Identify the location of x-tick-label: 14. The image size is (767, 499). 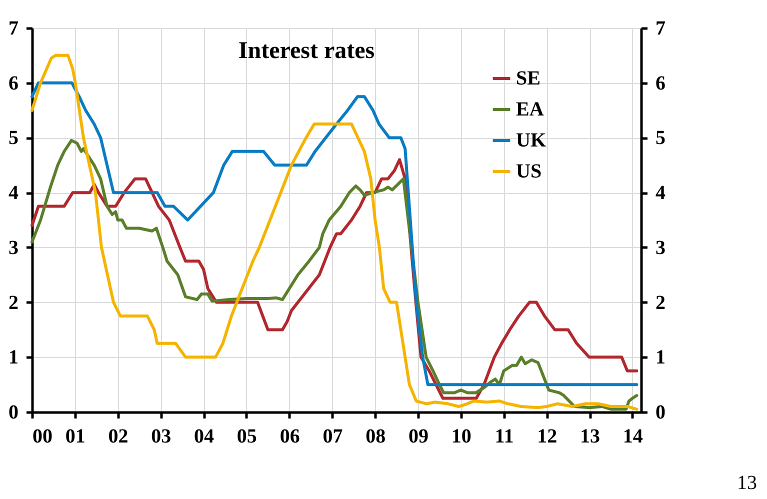
(632, 437).